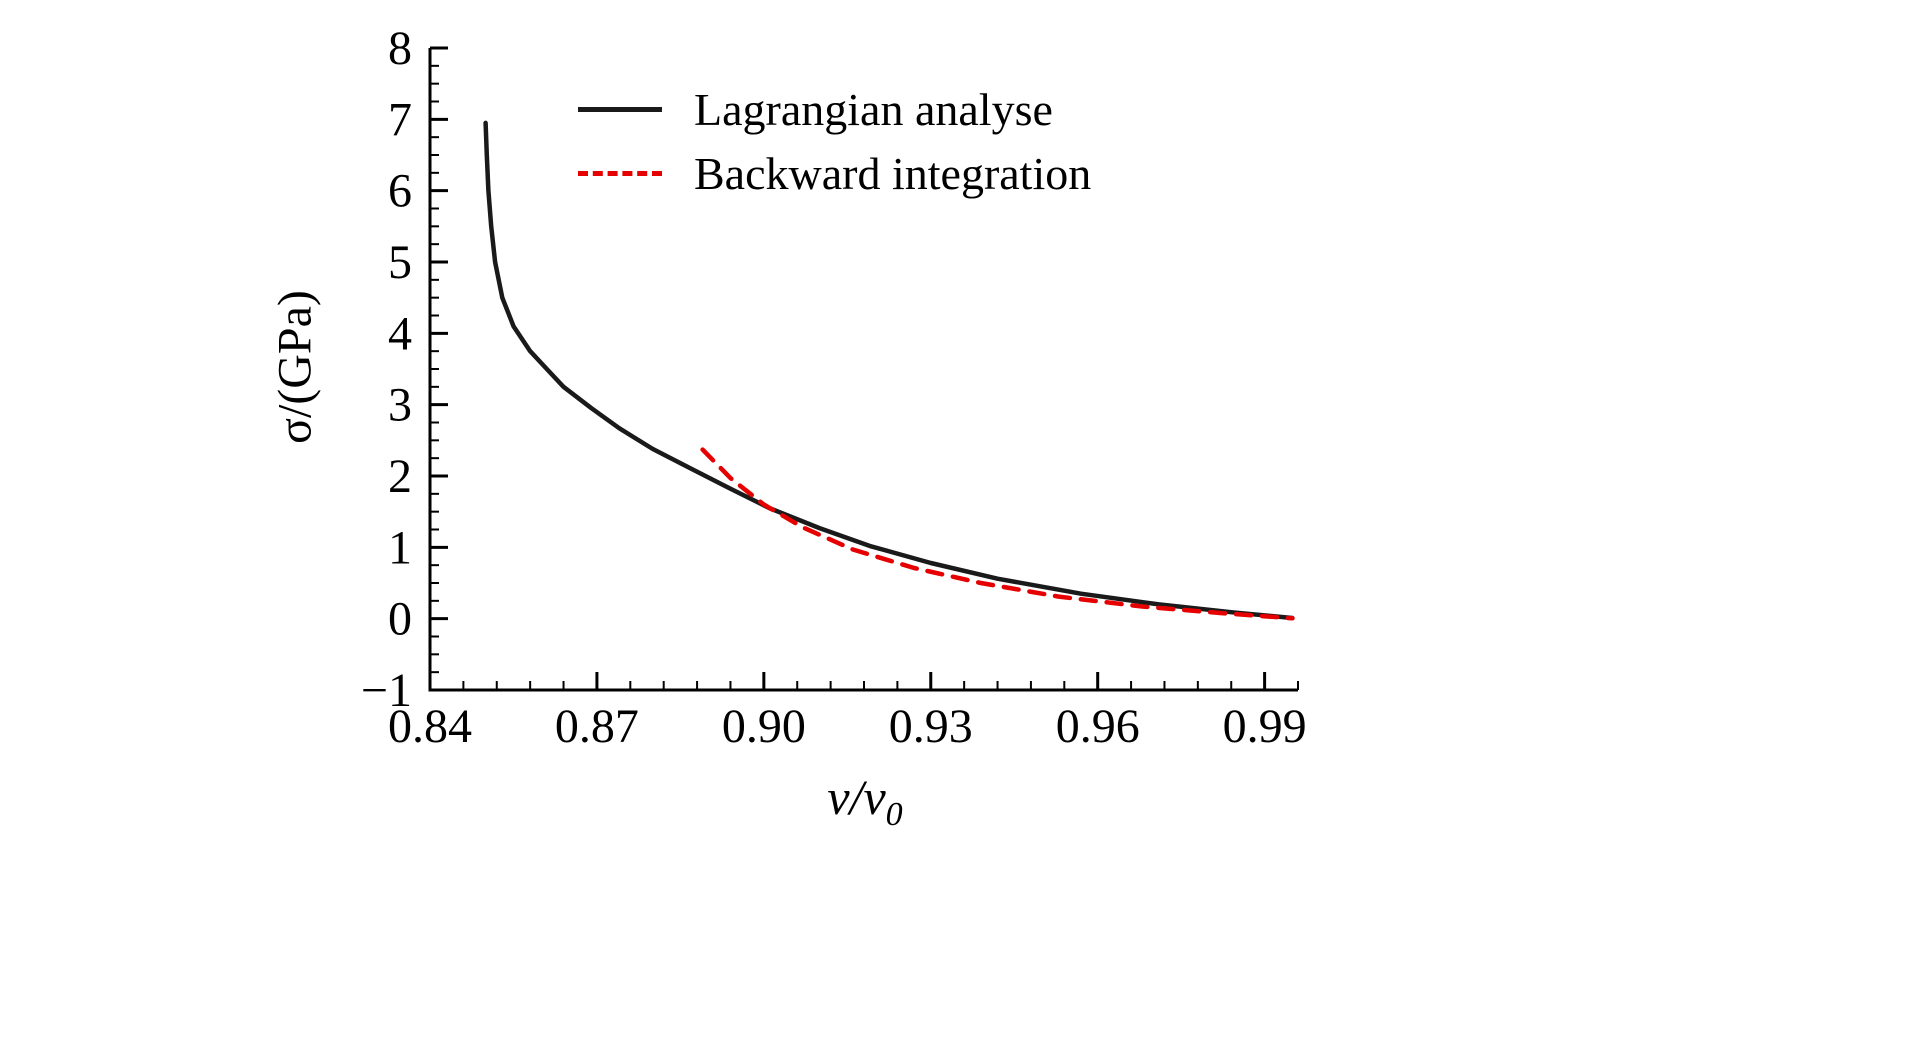 This screenshot has width=1923, height=1039. Describe the element at coordinates (400, 48) in the screenshot. I see `y-tick-label: 8` at that location.